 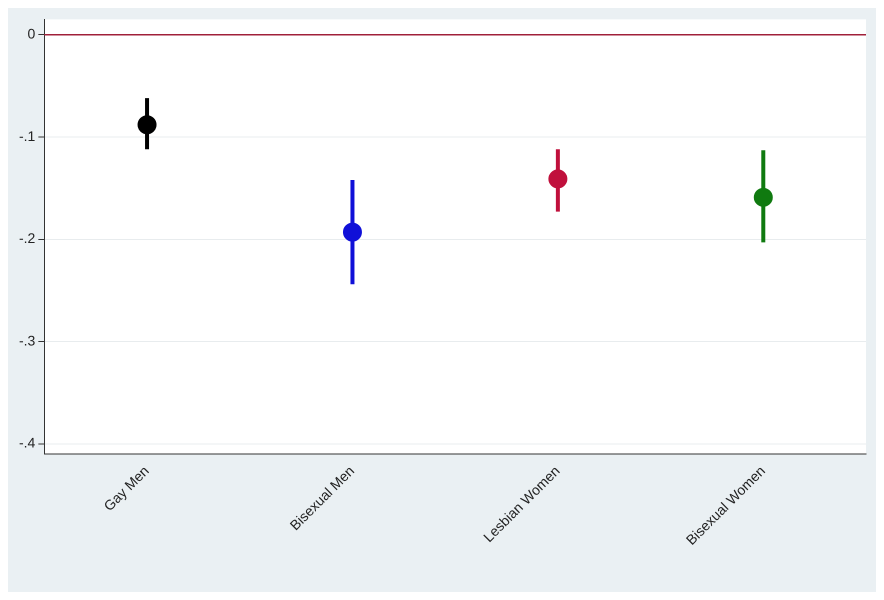 What do you see at coordinates (27, 442) in the screenshot?
I see `y-tick-label: -.4` at bounding box center [27, 442].